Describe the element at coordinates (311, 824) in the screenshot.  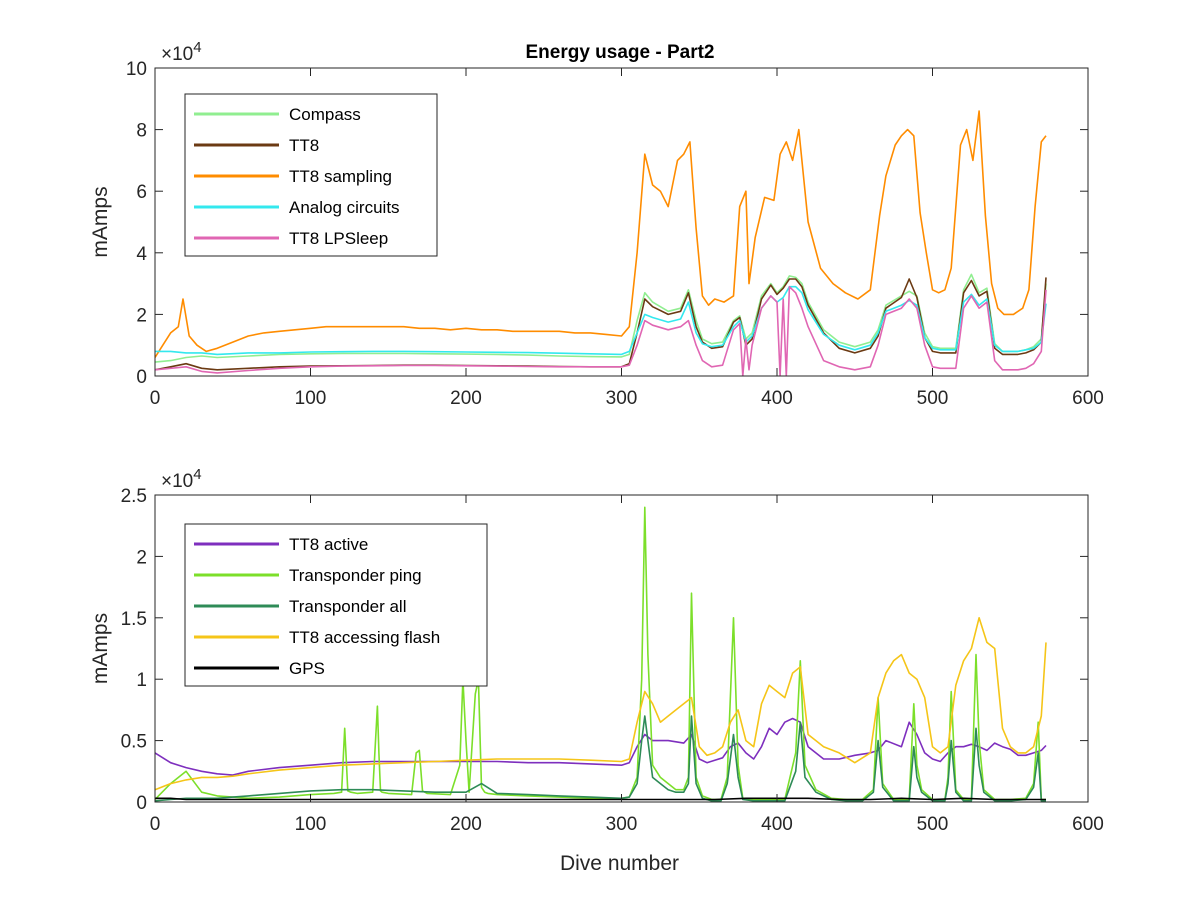
I see `bottom-x-tick-label: 100` at that location.